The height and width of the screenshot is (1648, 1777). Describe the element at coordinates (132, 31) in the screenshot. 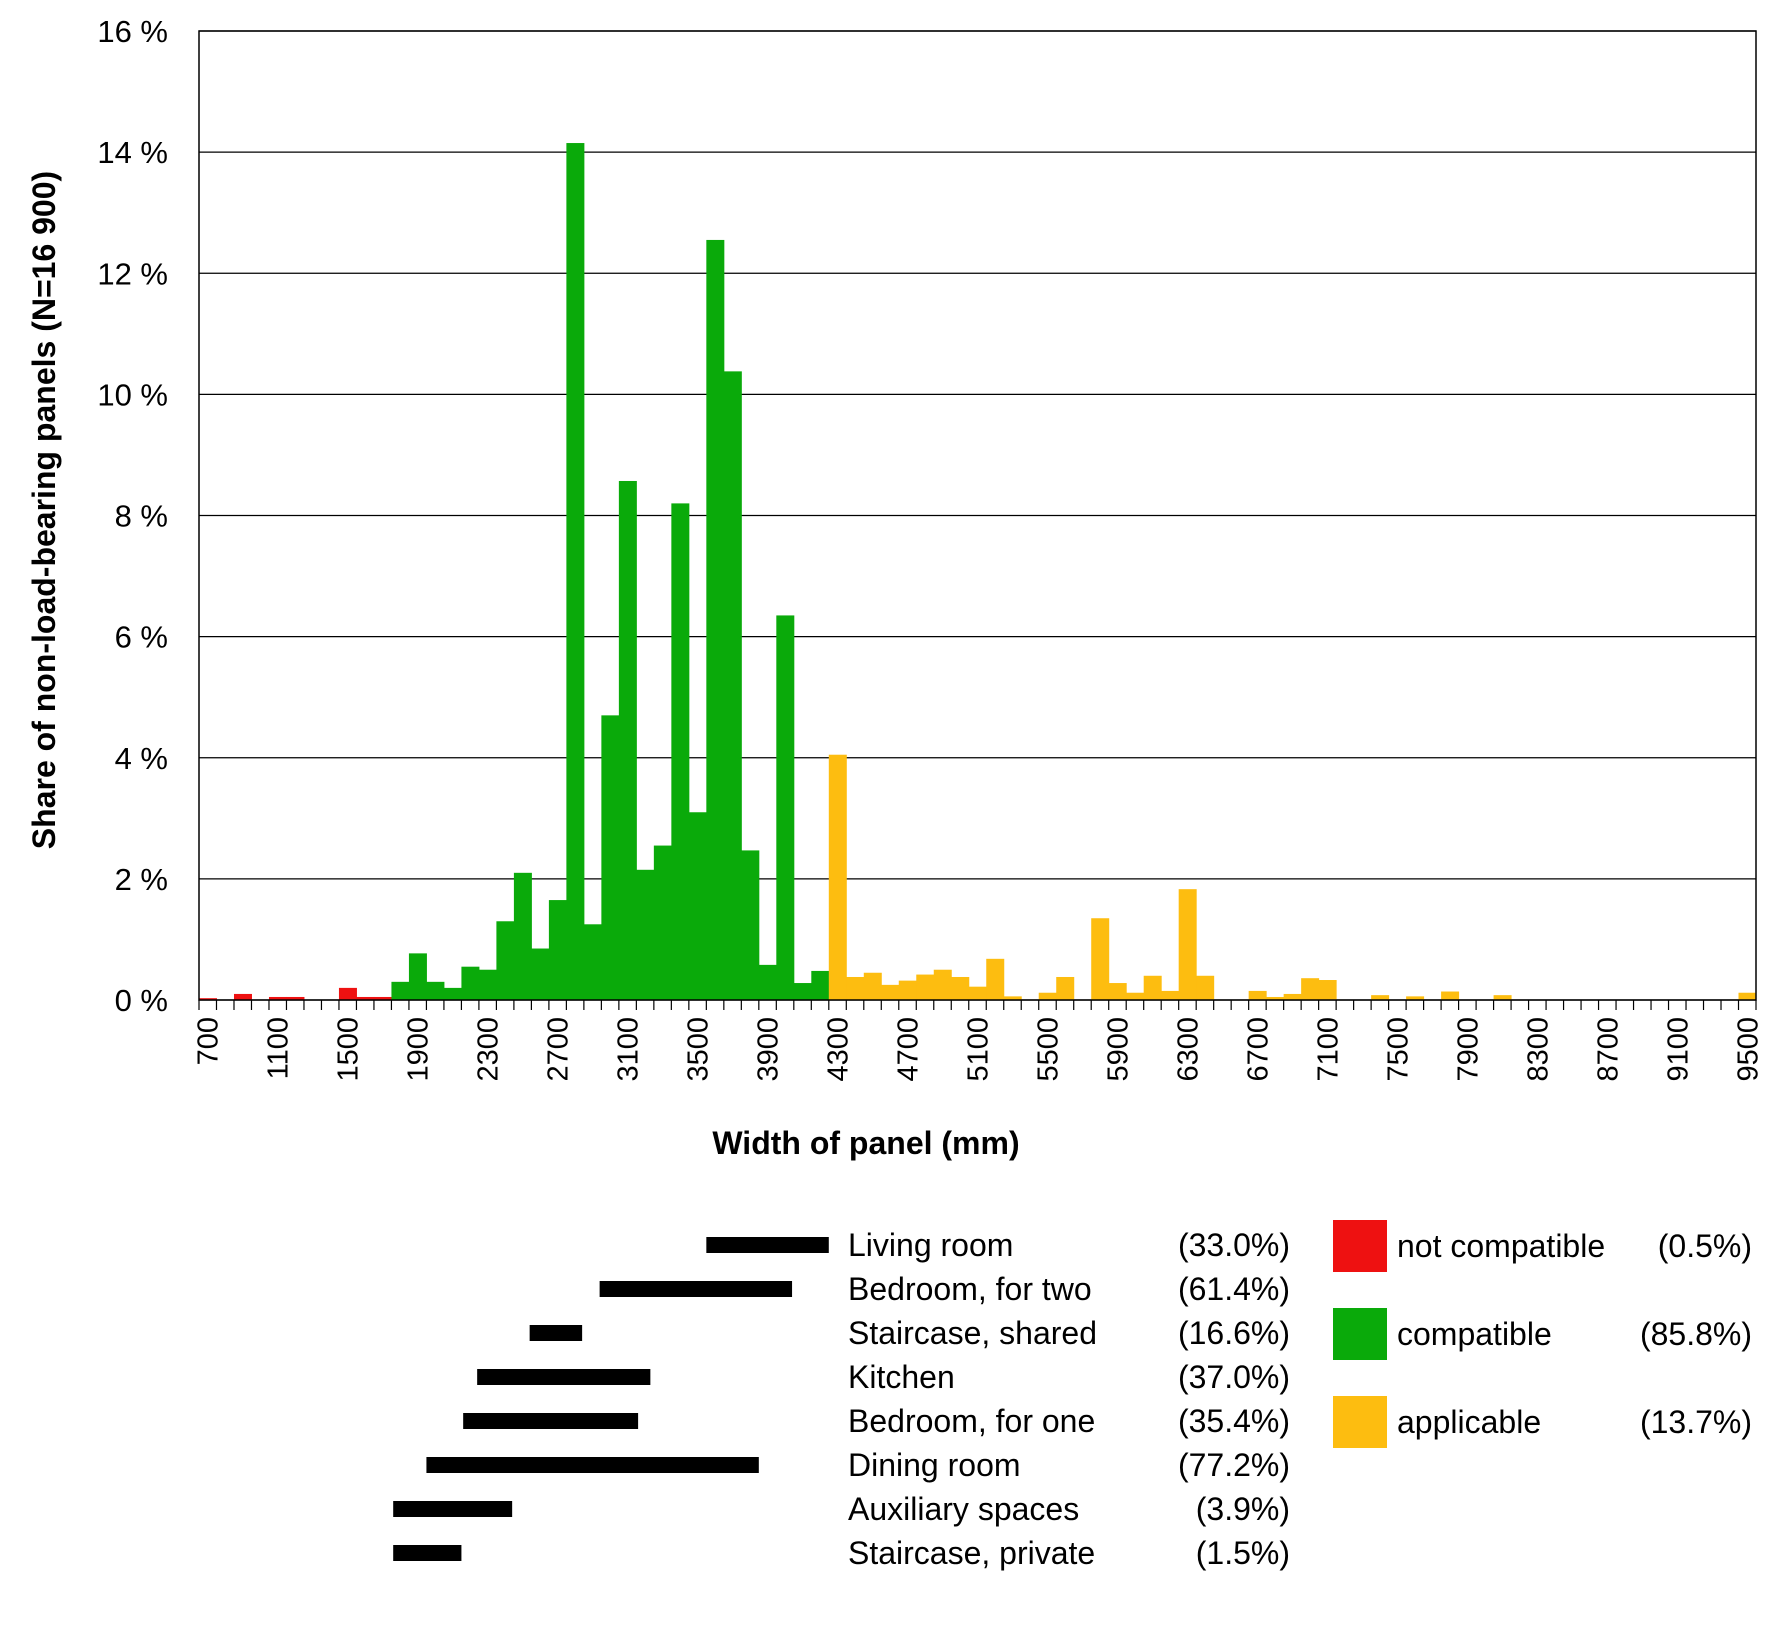

I see `y-tick-label: 16 %` at that location.